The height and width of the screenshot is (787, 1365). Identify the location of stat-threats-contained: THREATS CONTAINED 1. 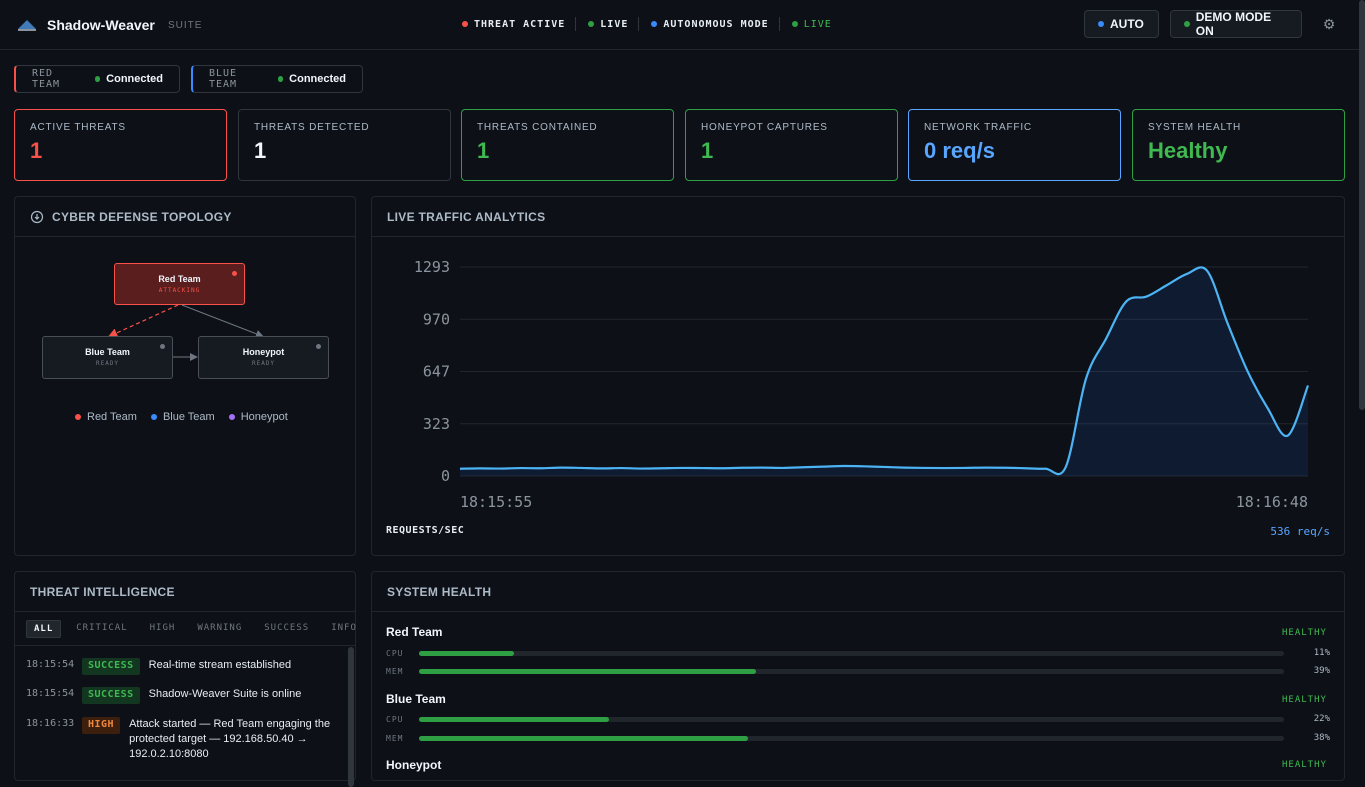
(567, 145).